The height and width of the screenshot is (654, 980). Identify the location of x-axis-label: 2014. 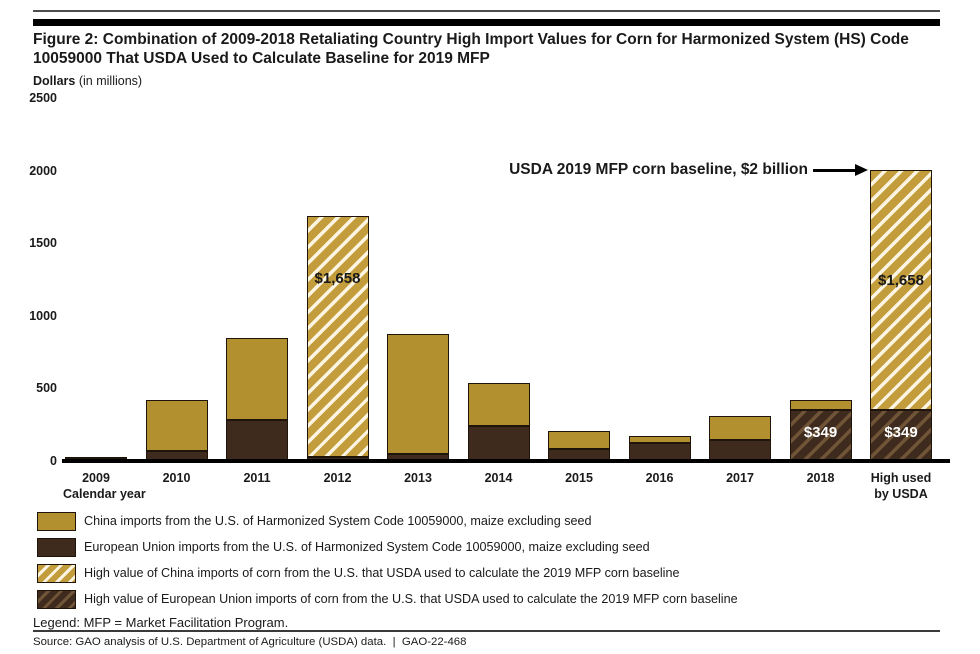
(498, 478).